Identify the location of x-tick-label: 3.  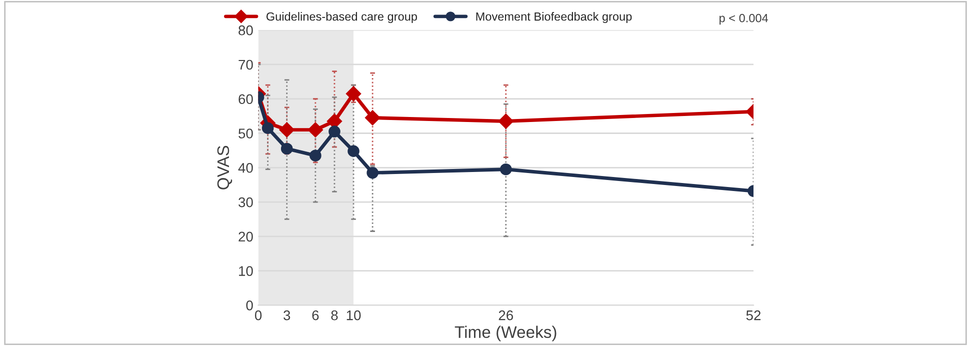
(287, 315).